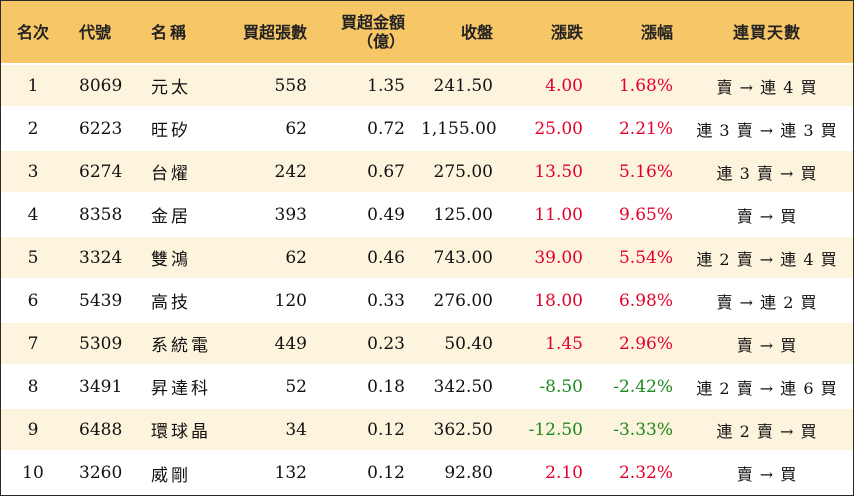 This screenshot has width=854, height=496. Describe the element at coordinates (33, 257) in the screenshot. I see `cell-rank: 5` at that location.